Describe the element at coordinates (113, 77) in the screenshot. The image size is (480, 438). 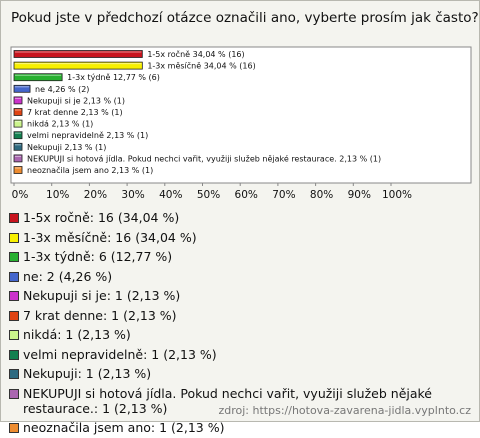
I see `value-label: 1-3x týdně 12,77 % (6)` at that location.